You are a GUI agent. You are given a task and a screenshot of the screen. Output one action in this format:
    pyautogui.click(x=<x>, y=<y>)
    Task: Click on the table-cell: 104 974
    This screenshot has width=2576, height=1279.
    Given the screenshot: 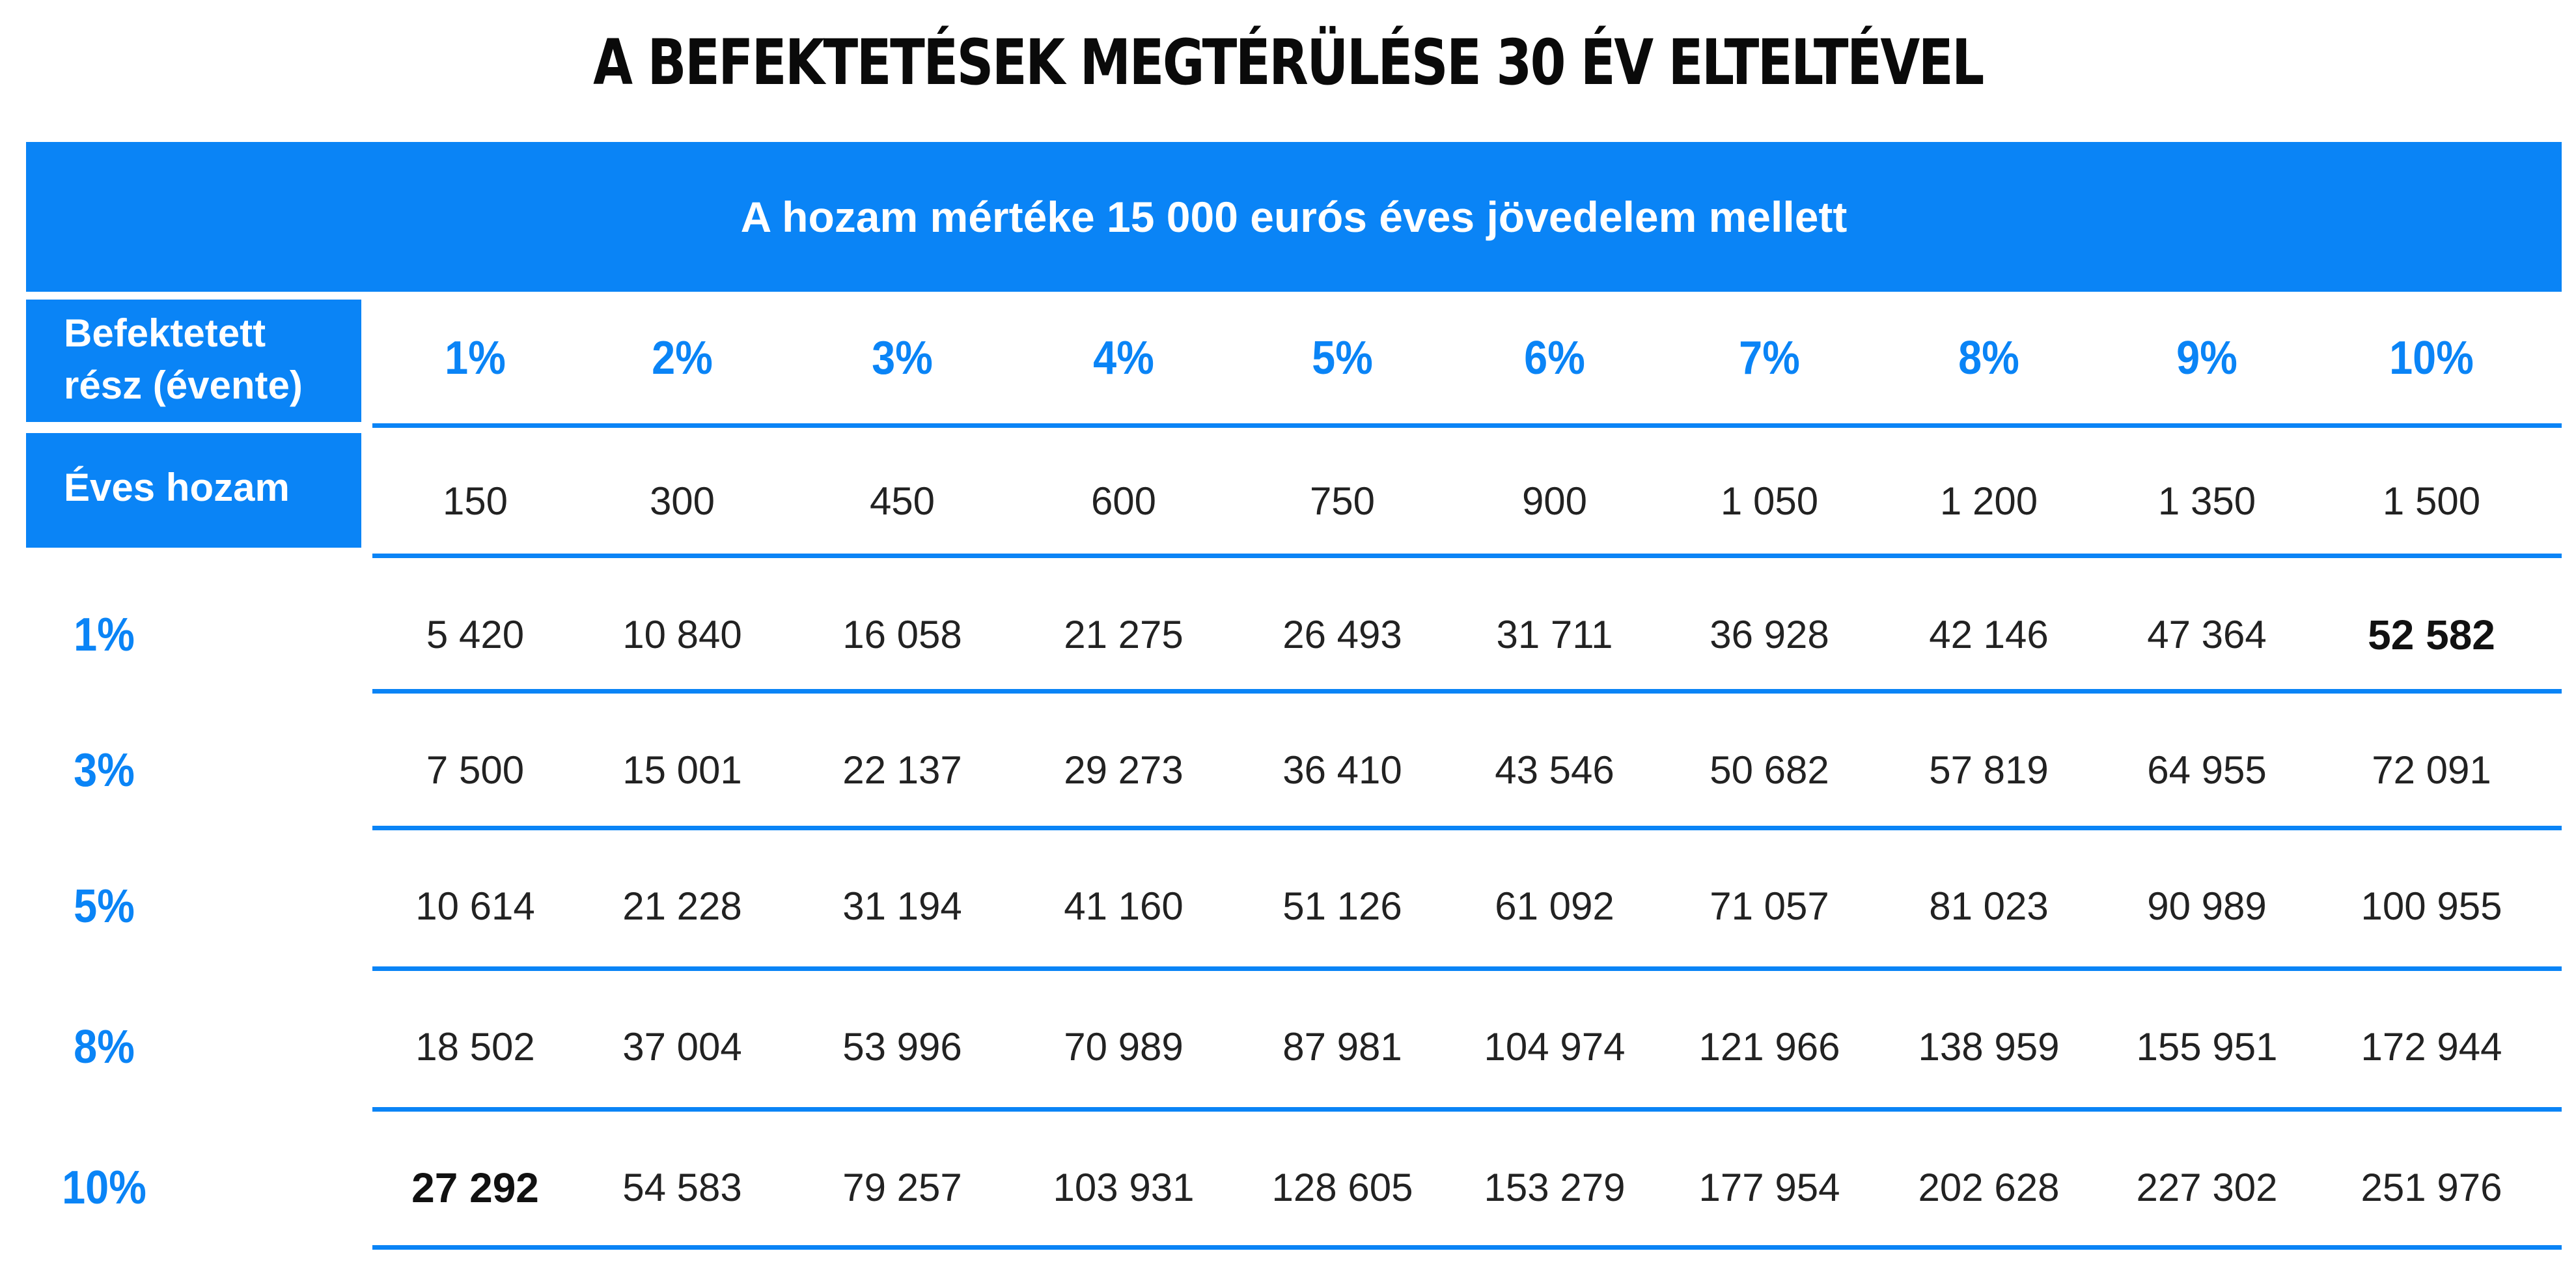 What is the action you would take?
    pyautogui.click(x=1555, y=1047)
    